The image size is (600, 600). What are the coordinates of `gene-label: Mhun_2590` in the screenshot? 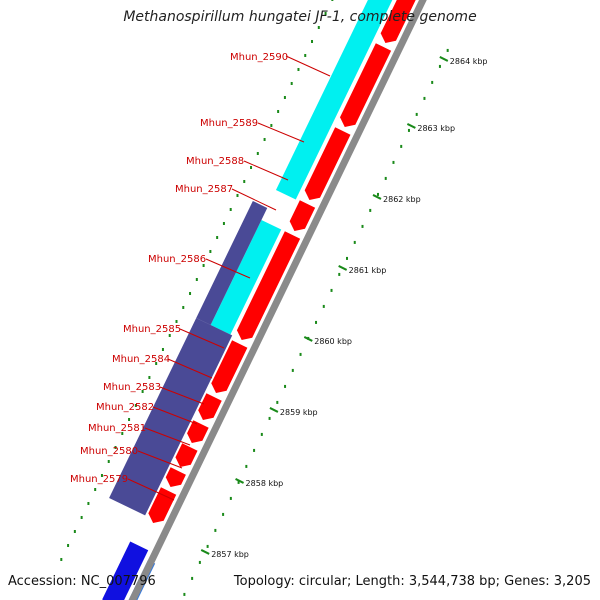 It's located at (259, 57).